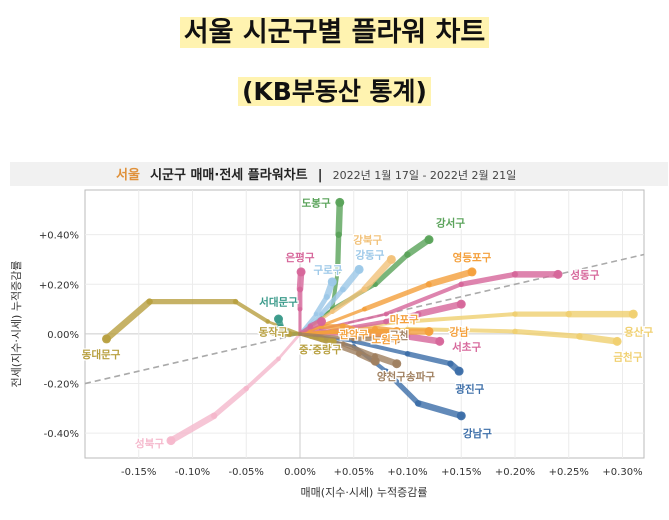 The image size is (669, 520). I want to click on y-tick-label: +0.40%, so click(59, 236).